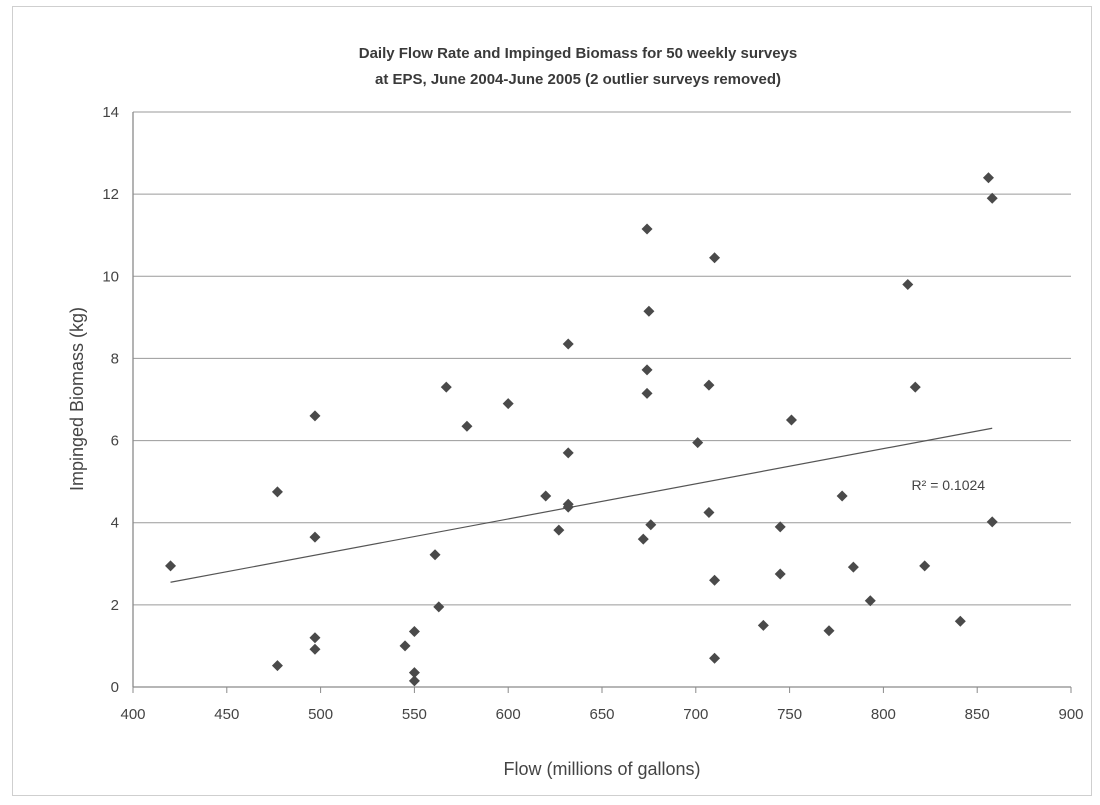 The height and width of the screenshot is (805, 1100). I want to click on y-tick-label-0: 0, so click(115, 687).